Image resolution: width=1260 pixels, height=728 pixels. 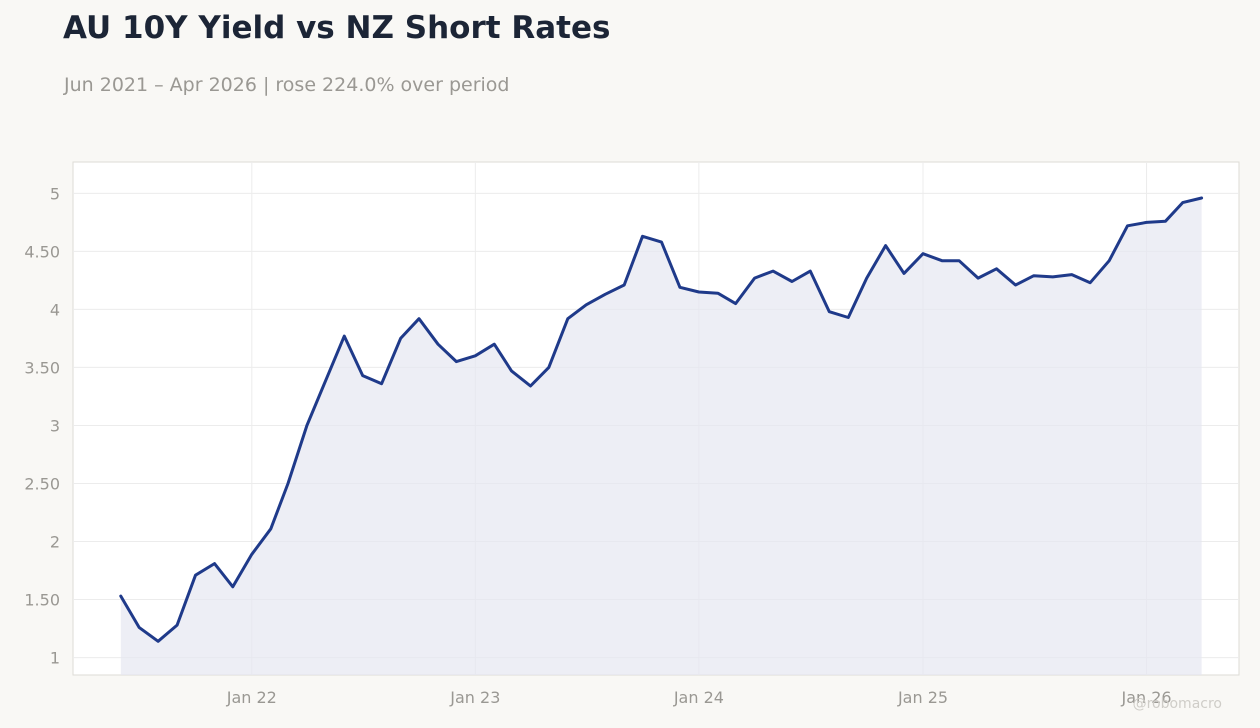 I want to click on x-tick-label: Jan 24, so click(x=698, y=697).